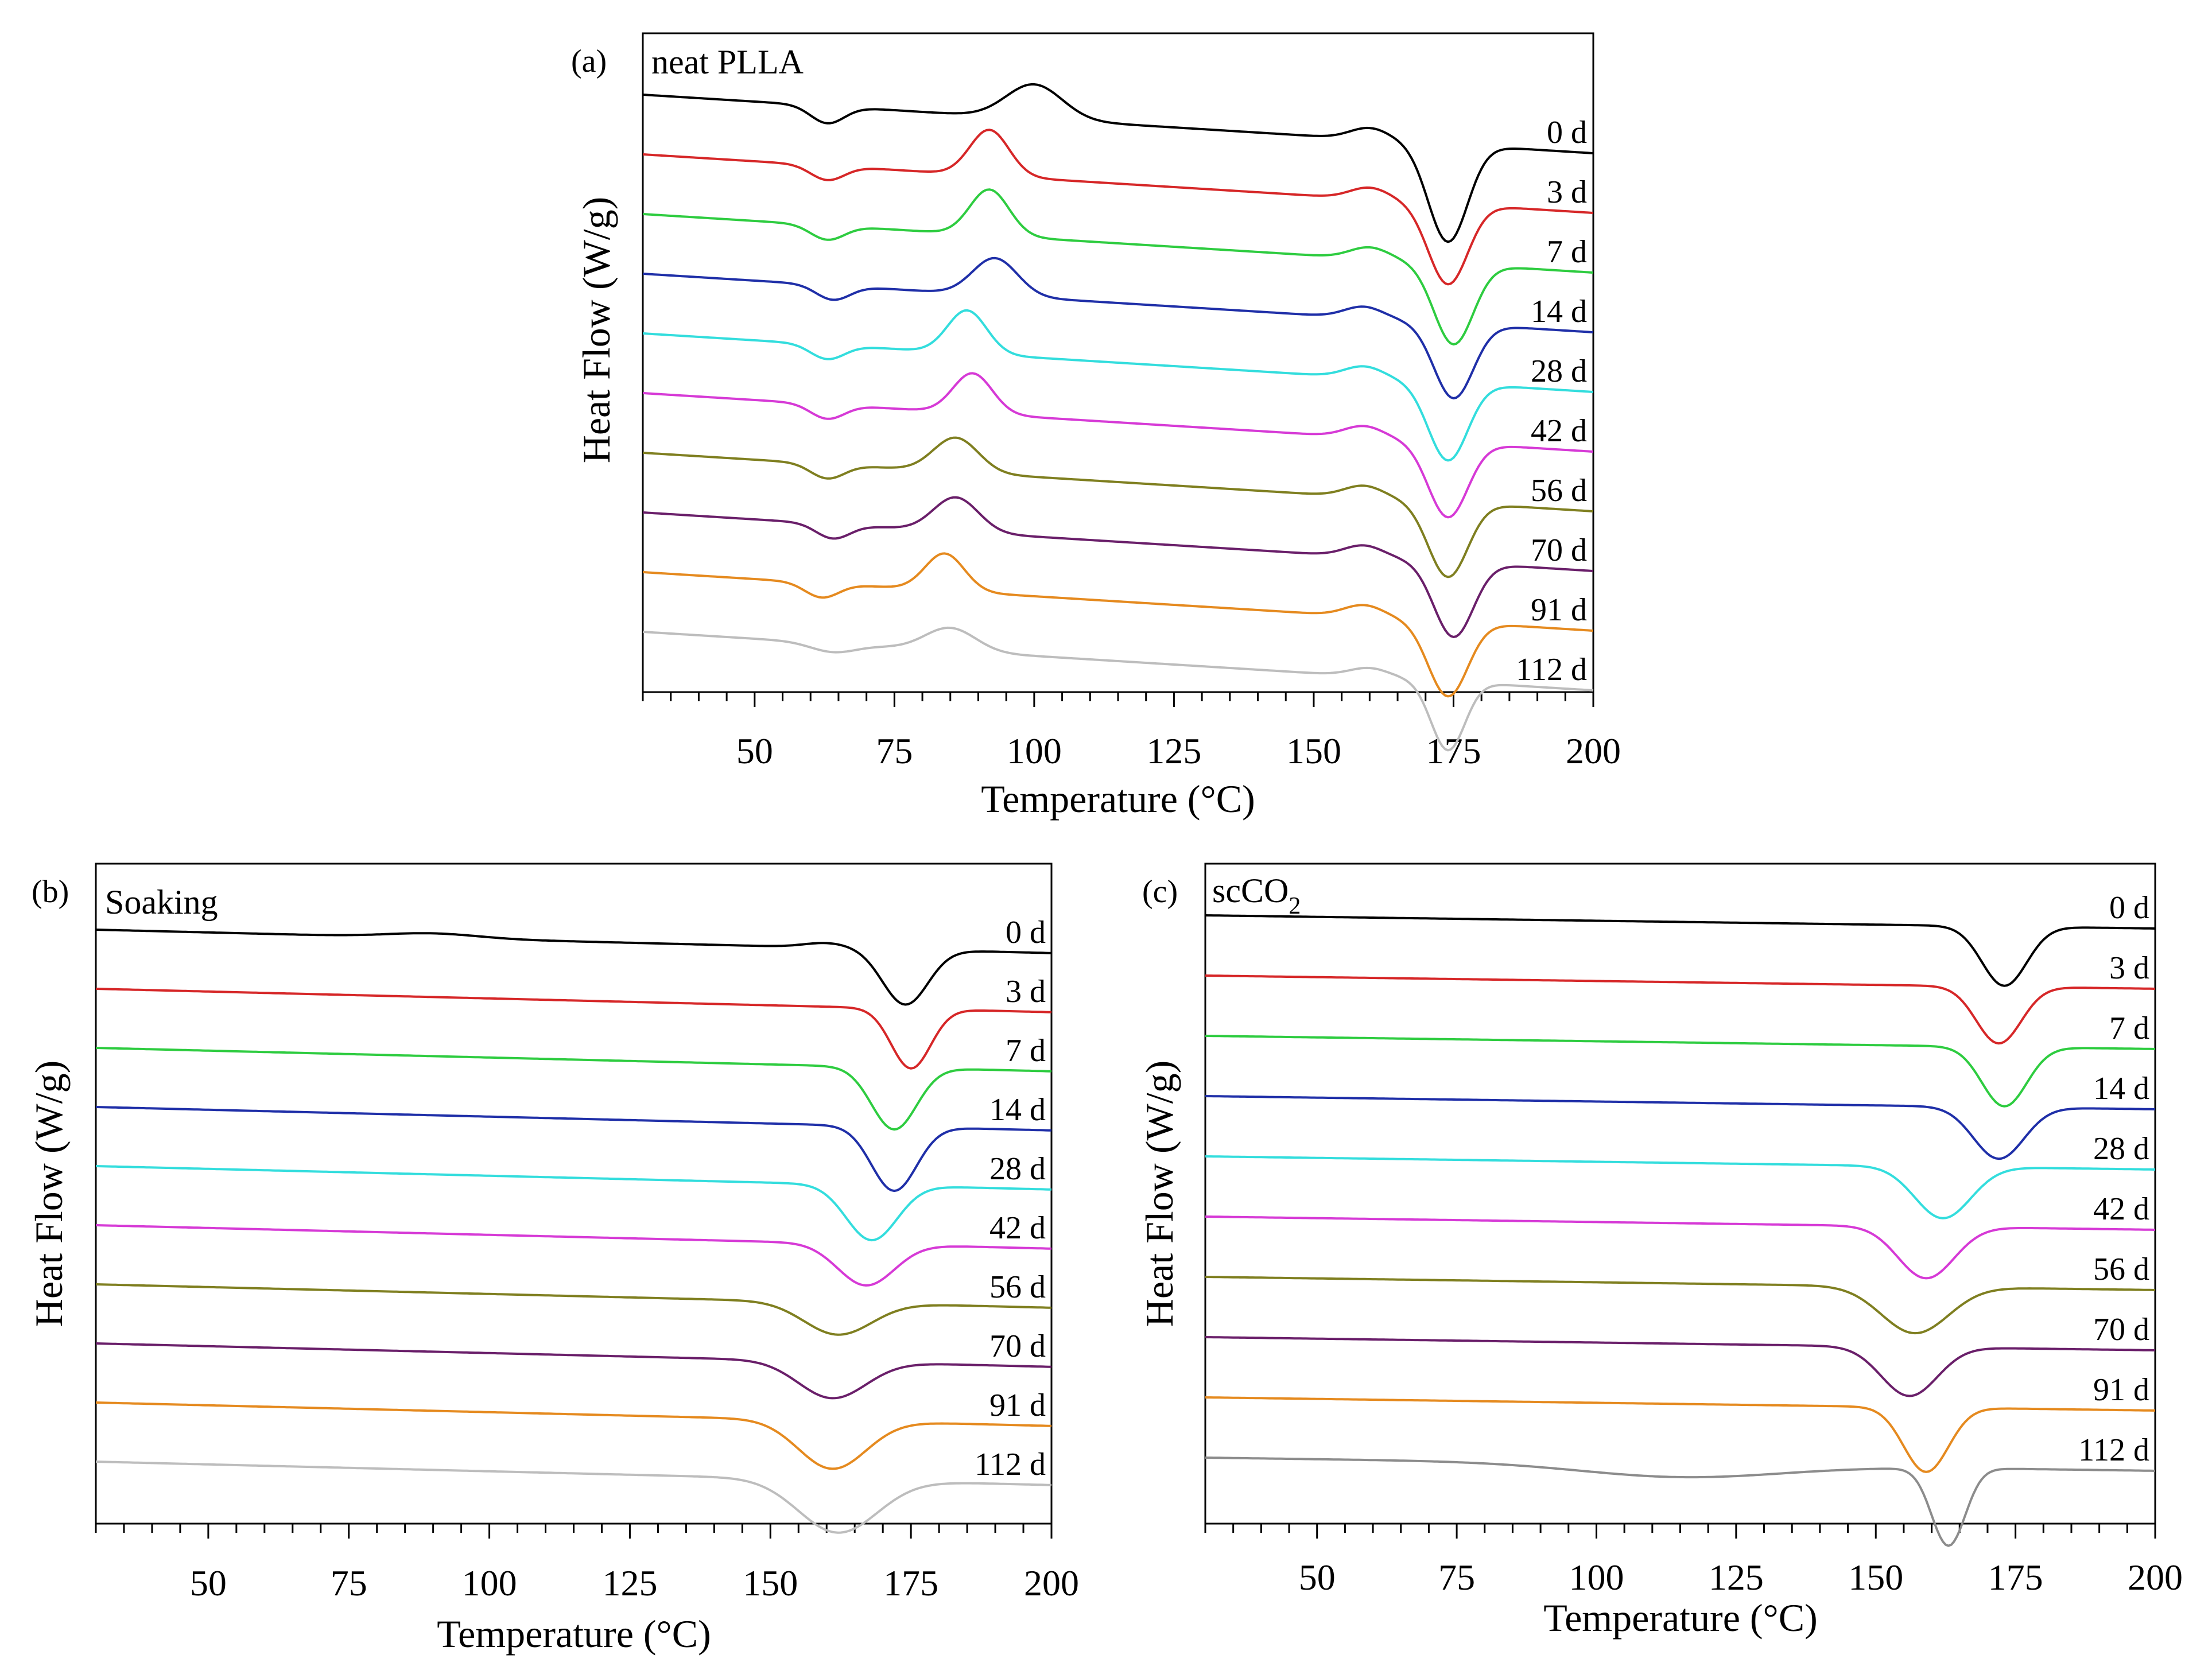 The image size is (2212, 1678). What do you see at coordinates (161, 902) in the screenshot?
I see `panel-b-title: Soaking` at bounding box center [161, 902].